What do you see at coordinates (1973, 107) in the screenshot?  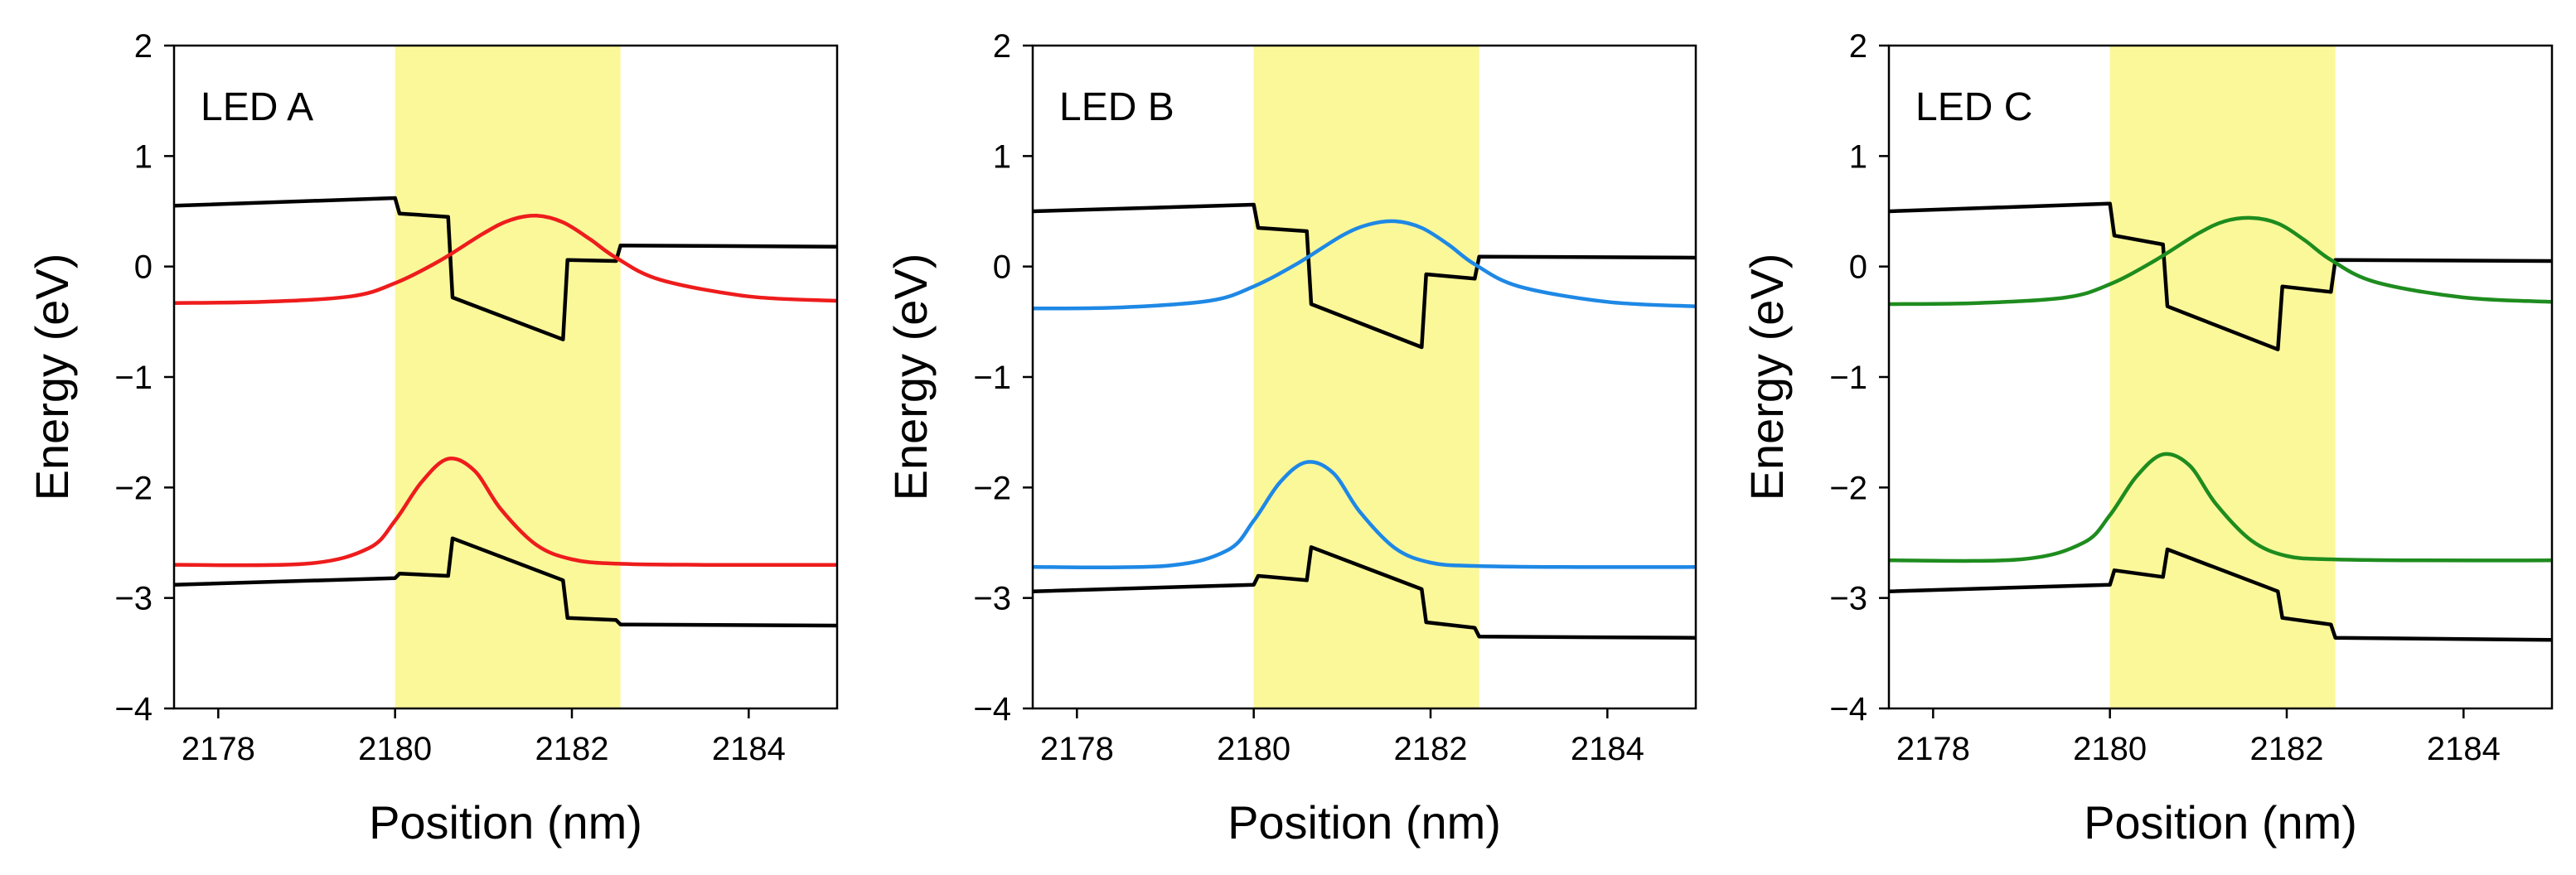 I see `panel-title: LED C` at bounding box center [1973, 107].